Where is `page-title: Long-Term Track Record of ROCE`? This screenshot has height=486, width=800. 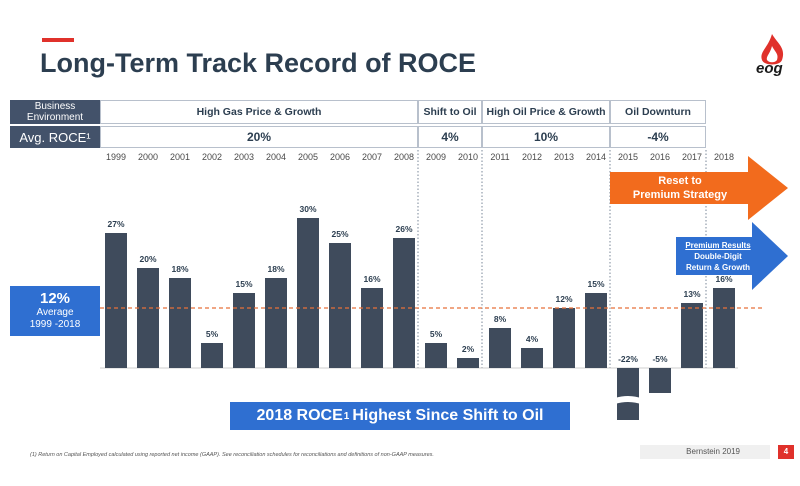
page-title: Long-Term Track Record of ROCE is located at coordinates (258, 63).